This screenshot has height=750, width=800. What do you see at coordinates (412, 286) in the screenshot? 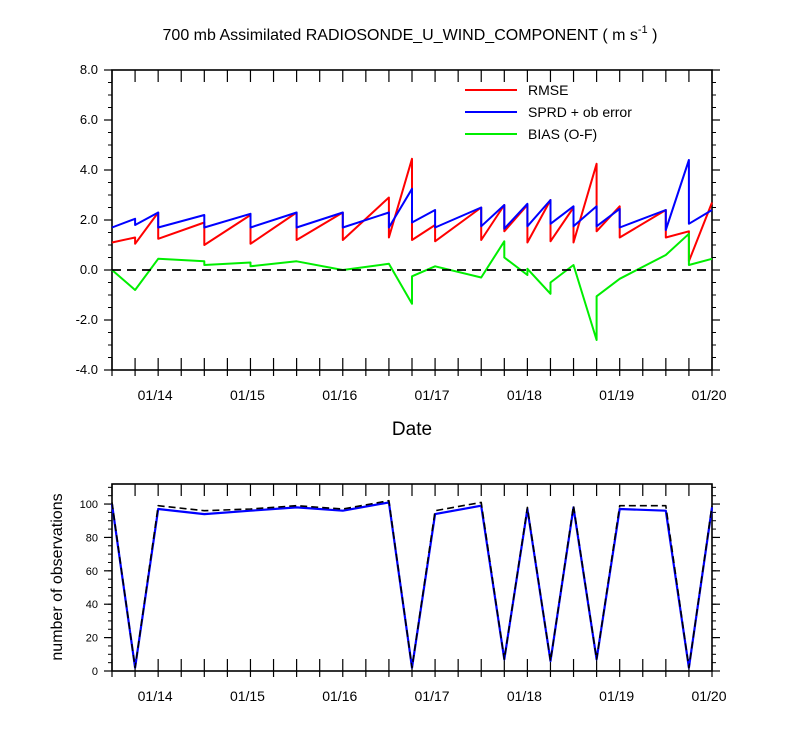
I see `series-line-bias-o-f` at bounding box center [412, 286].